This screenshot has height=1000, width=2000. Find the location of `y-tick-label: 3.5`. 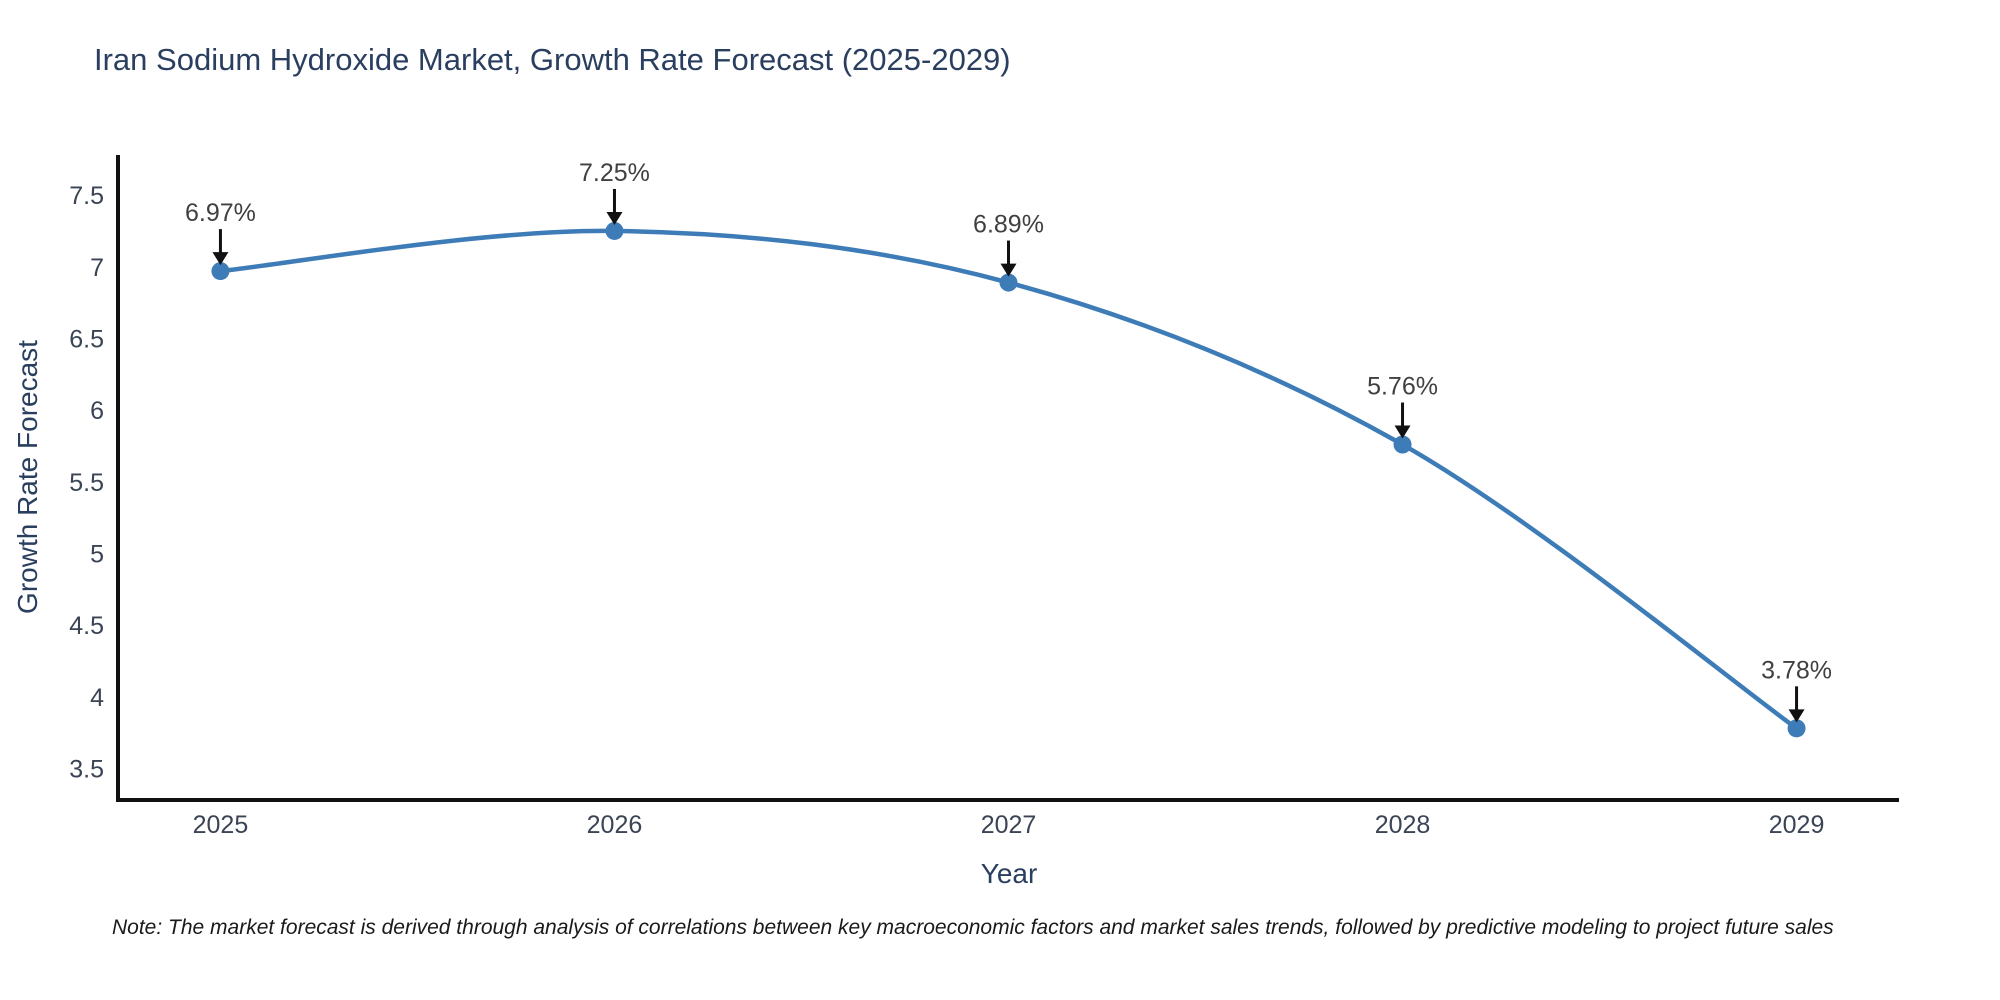

y-tick-label: 3.5 is located at coordinates (86, 769).